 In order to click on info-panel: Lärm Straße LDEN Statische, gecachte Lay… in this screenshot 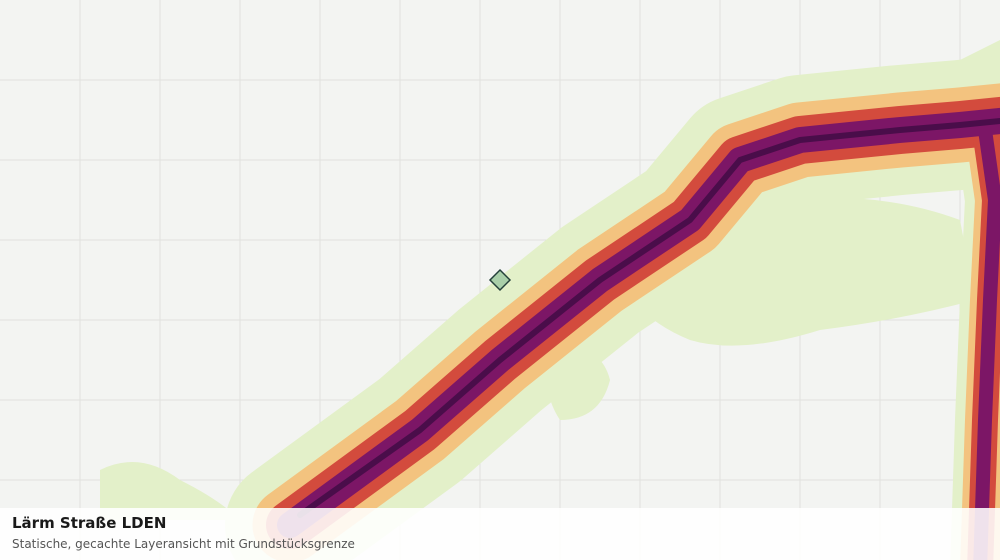, I will do `click(500, 534)`.